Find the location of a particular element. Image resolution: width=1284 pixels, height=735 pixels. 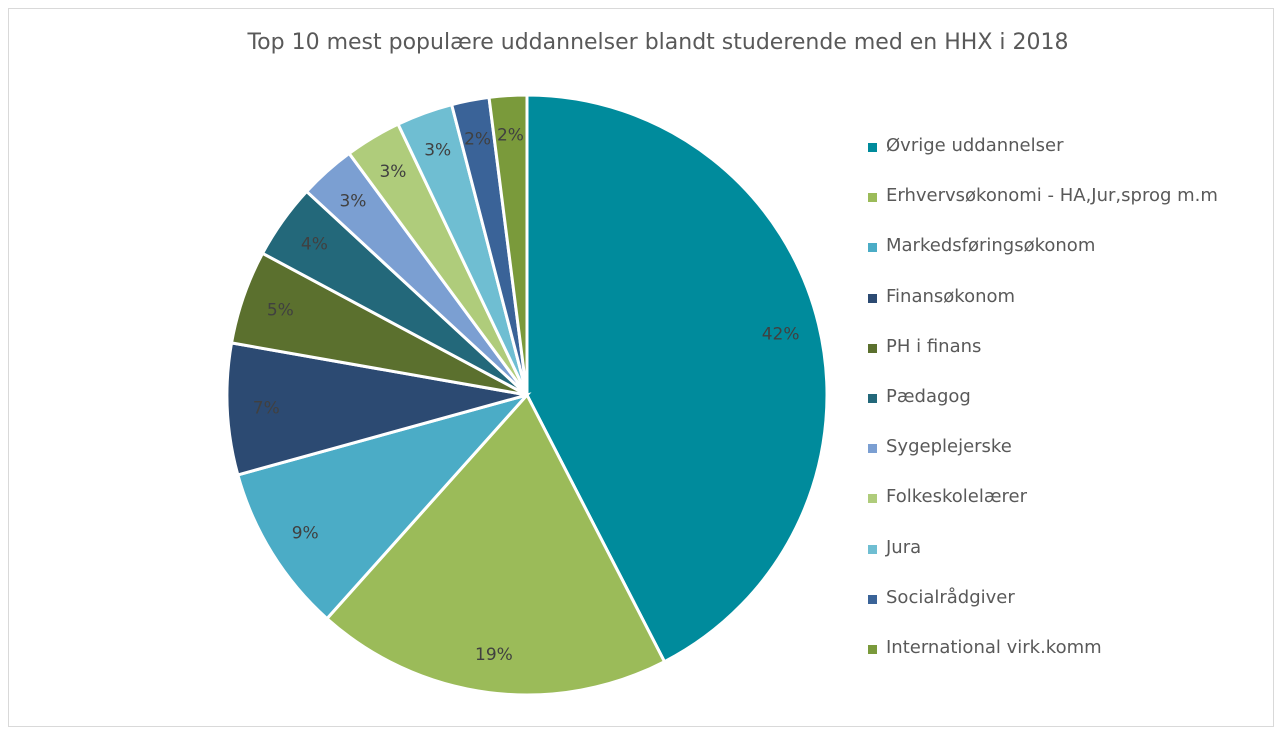

legend-label: Socialrådgiver is located at coordinates (950, 597).